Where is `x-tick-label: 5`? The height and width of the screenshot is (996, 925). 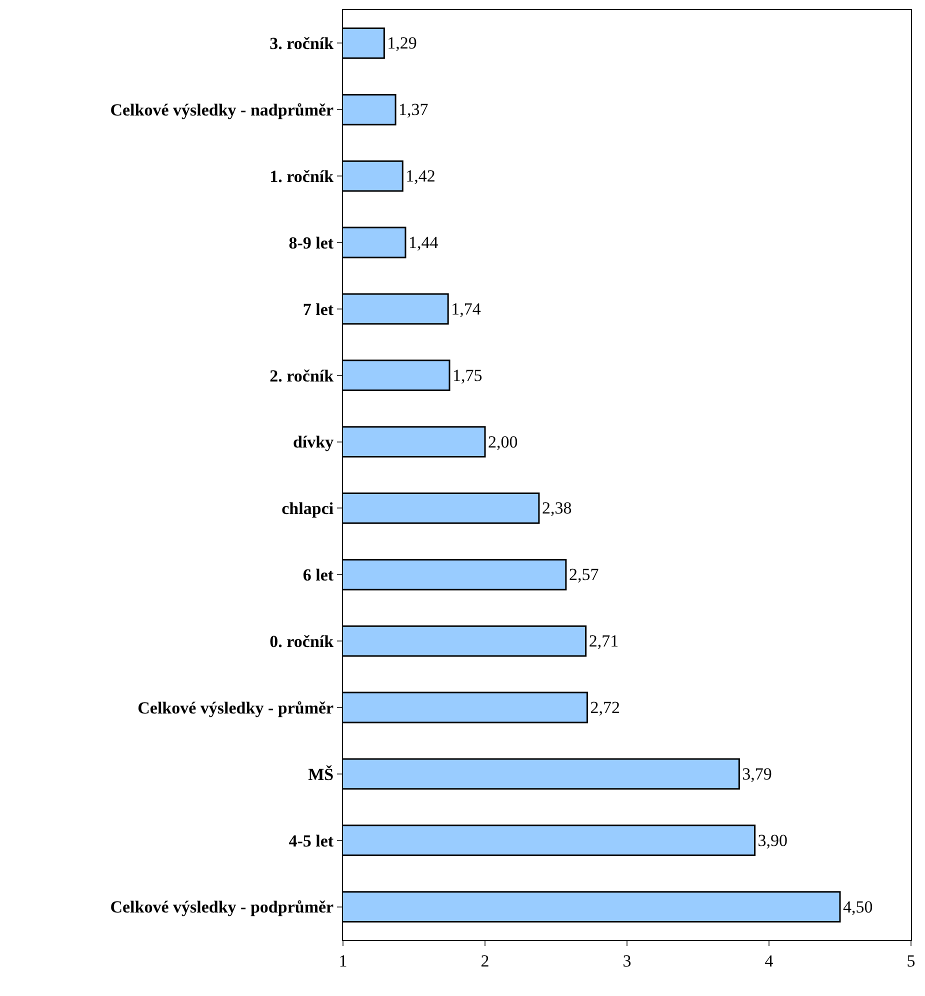 x-tick-label: 5 is located at coordinates (911, 960).